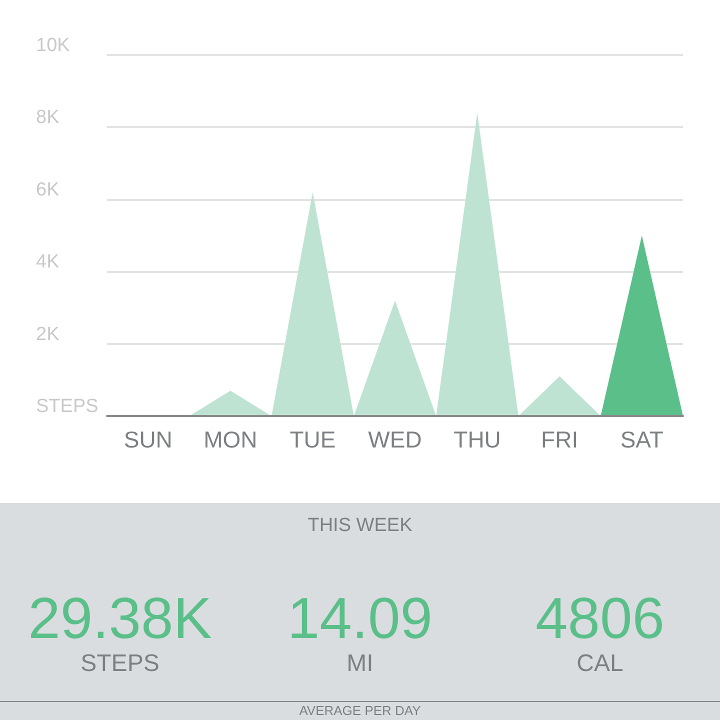 This screenshot has width=720, height=720. I want to click on text: 4806, so click(600, 618).